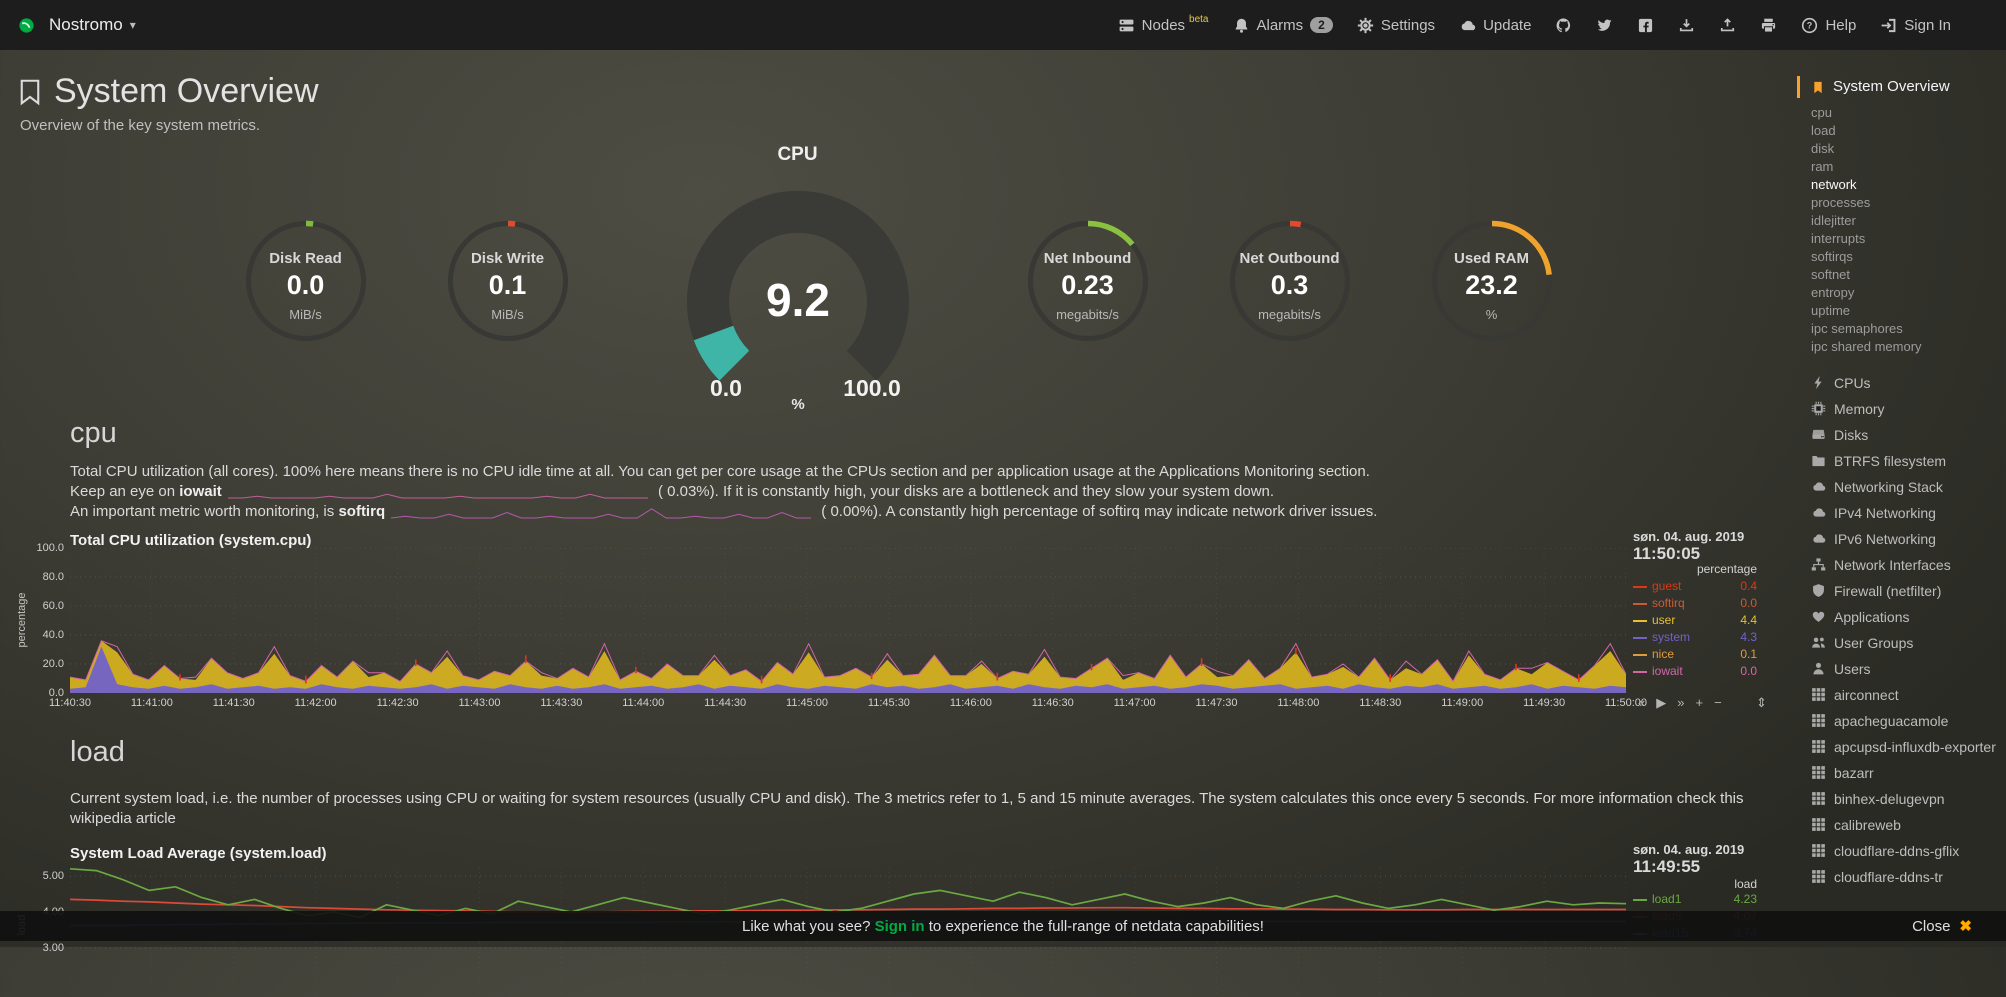  I want to click on sidebar-item-btrfs-filesystem: BTRFS filesystem, so click(1904, 461).